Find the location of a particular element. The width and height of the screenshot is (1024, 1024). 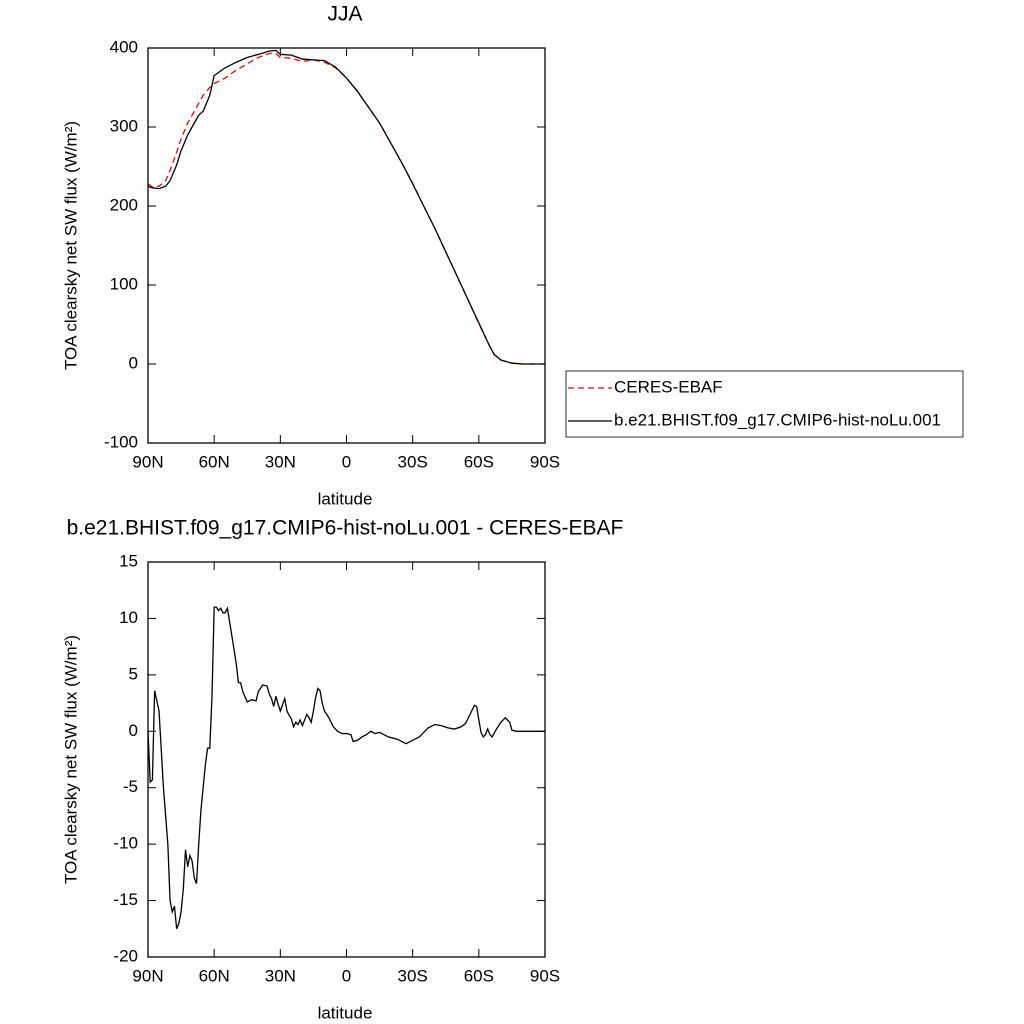

y-tick-label: 400 is located at coordinates (124, 46).